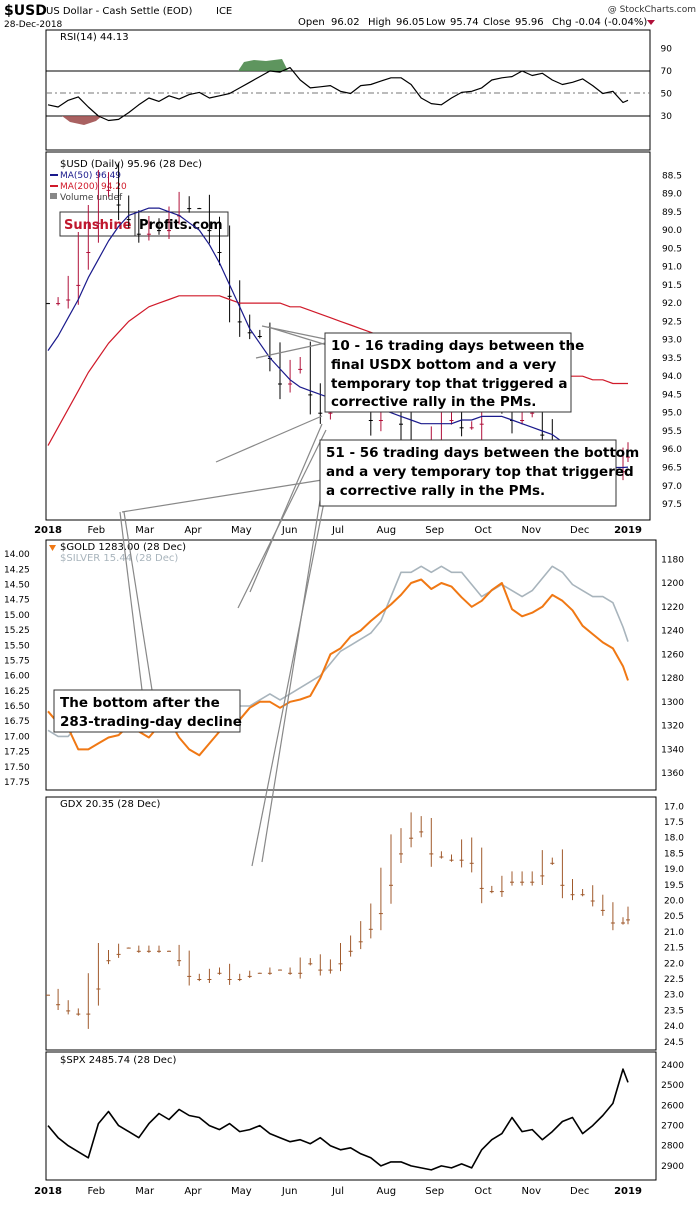  Describe the element at coordinates (672, 304) in the screenshot. I see `usd-tick-label: 92.0` at that location.